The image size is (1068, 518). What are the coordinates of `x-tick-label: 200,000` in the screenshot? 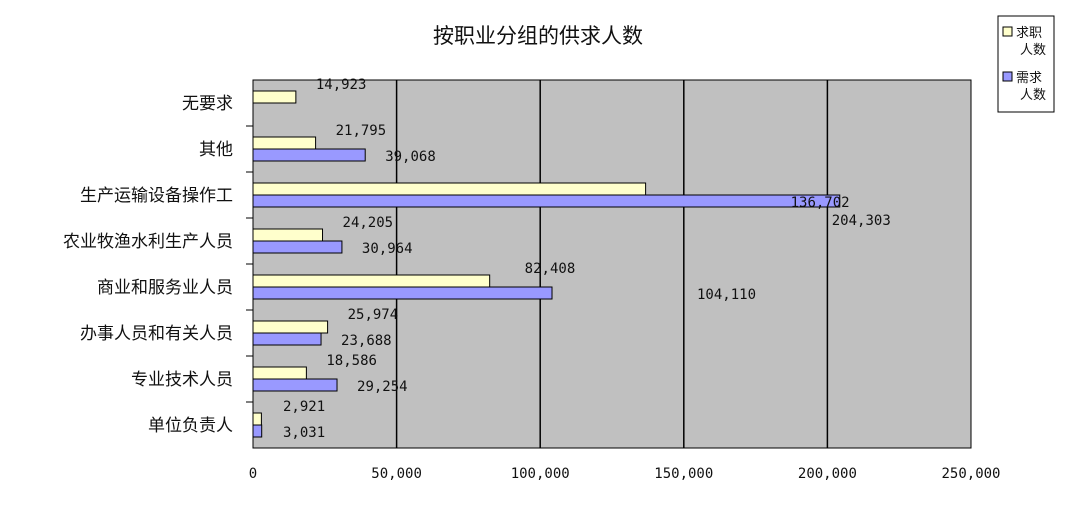 It's located at (827, 474).